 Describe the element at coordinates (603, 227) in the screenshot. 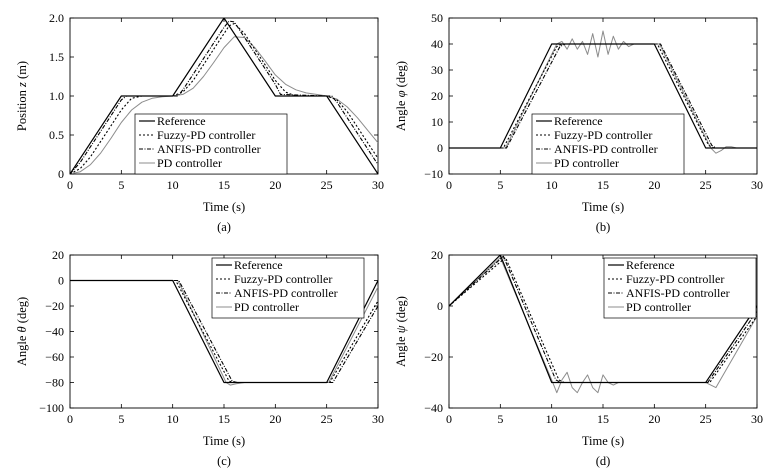

I see `panel-label: (b)` at that location.